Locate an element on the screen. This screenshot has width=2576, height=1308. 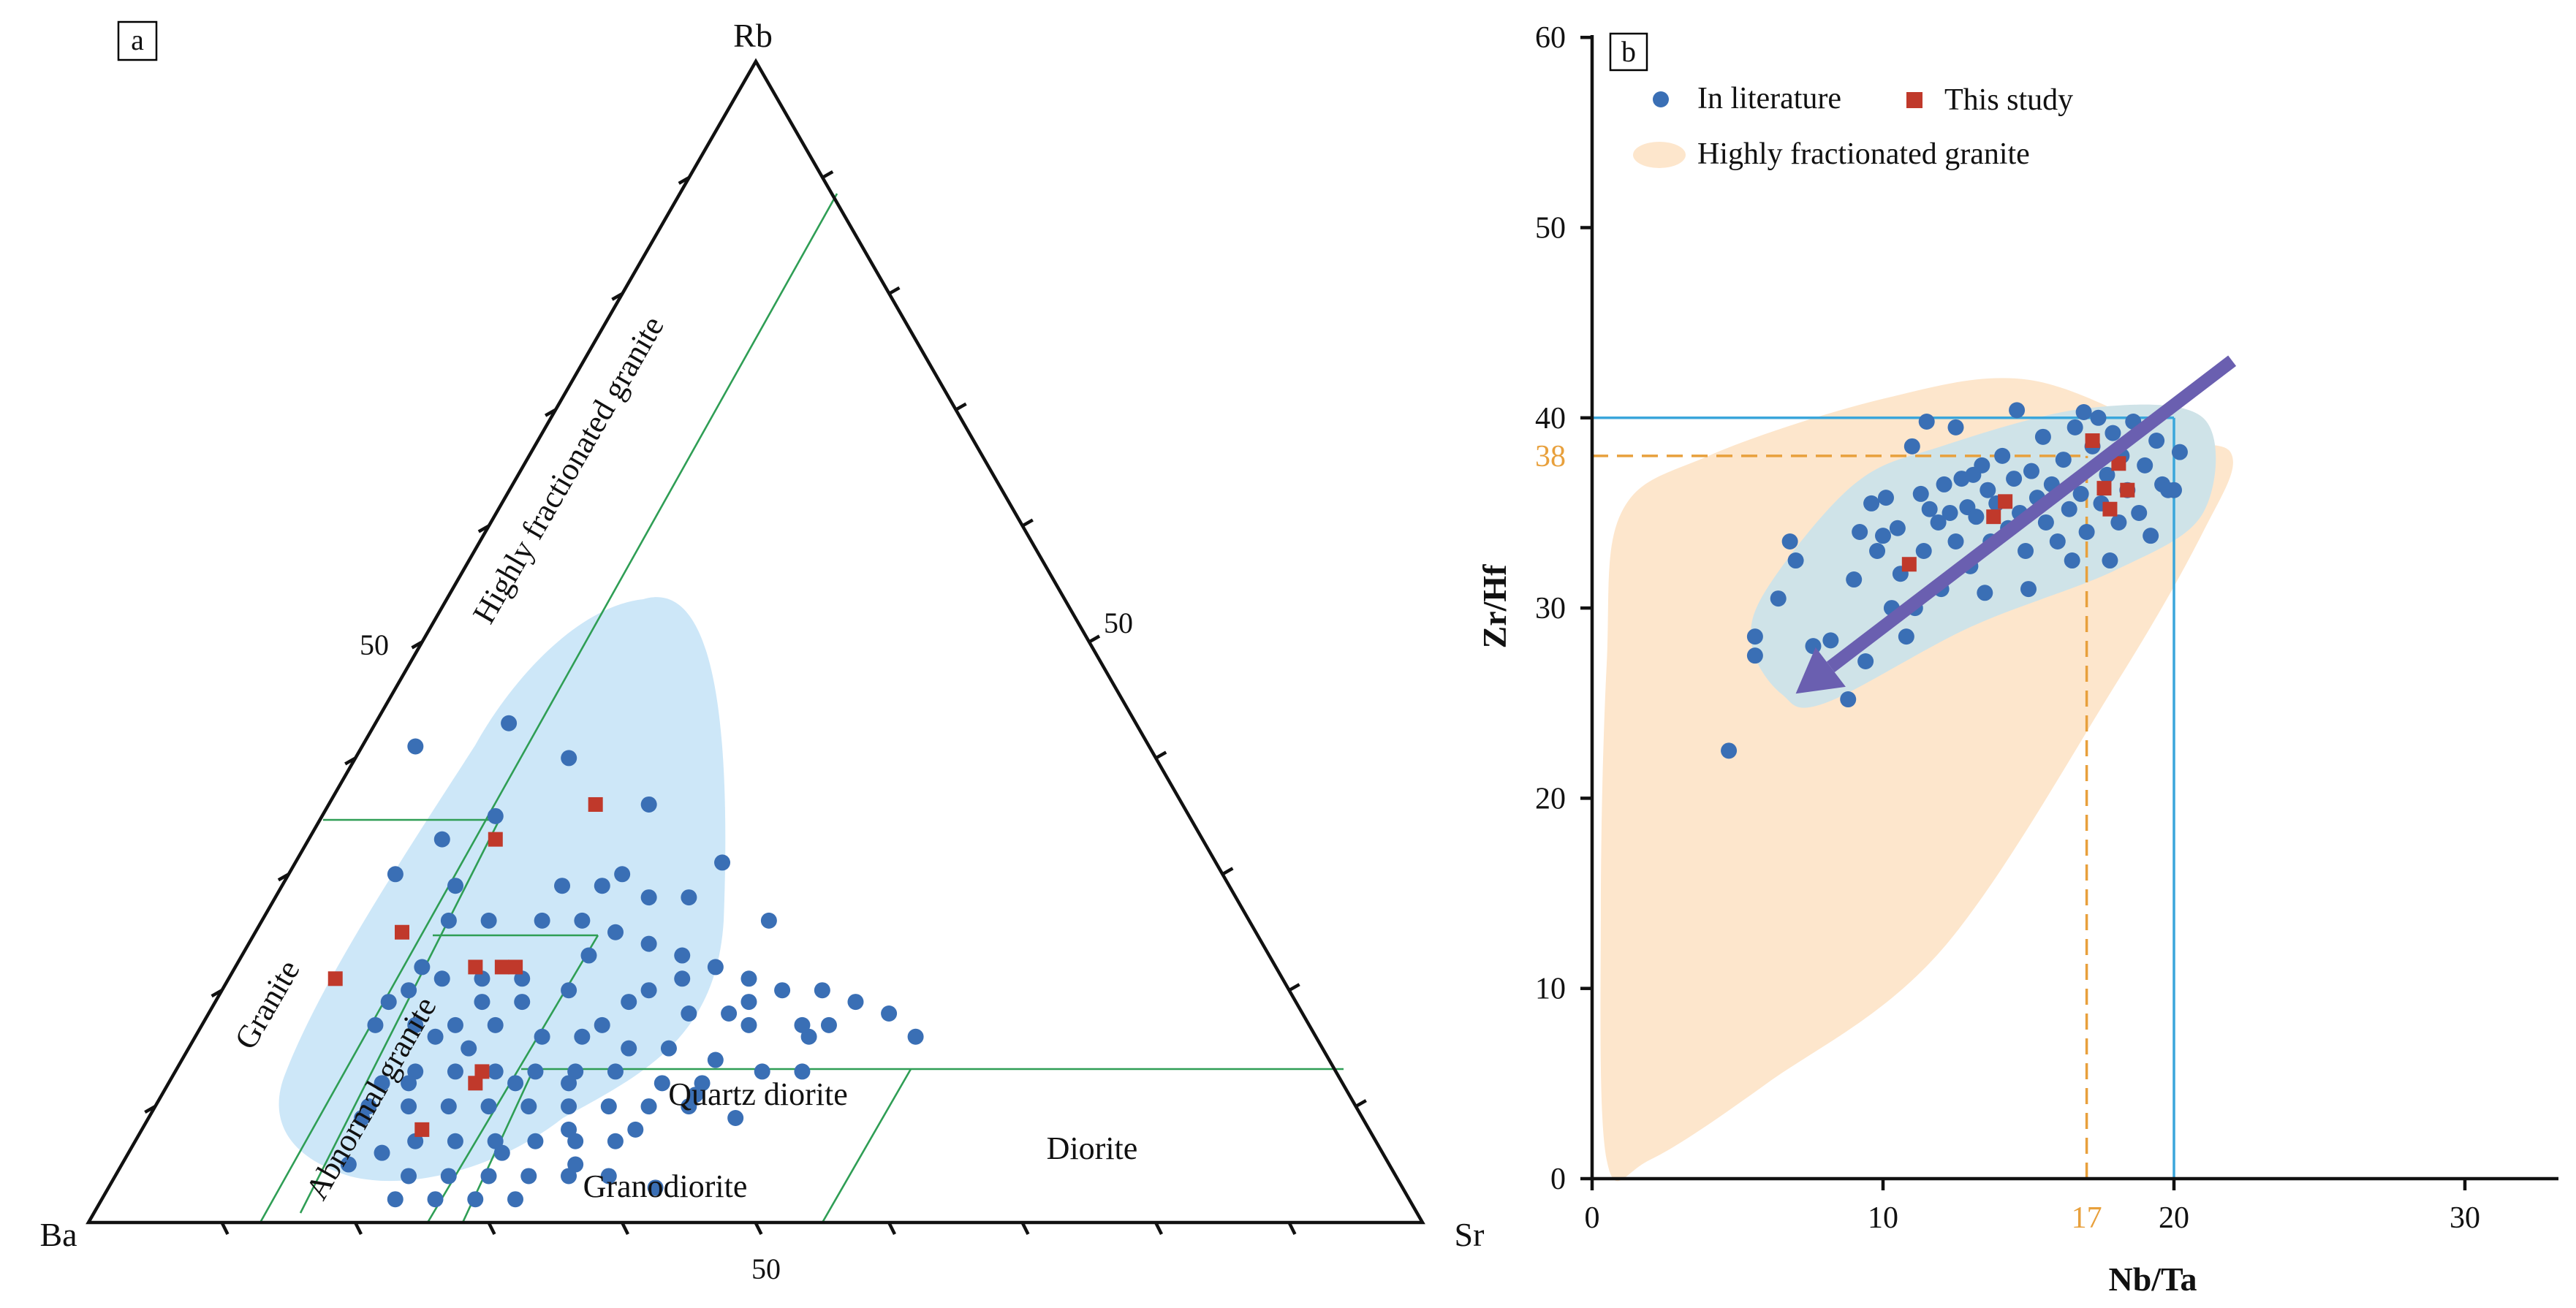
y-axis-title: Zr/Hf is located at coordinates (1494, 606).